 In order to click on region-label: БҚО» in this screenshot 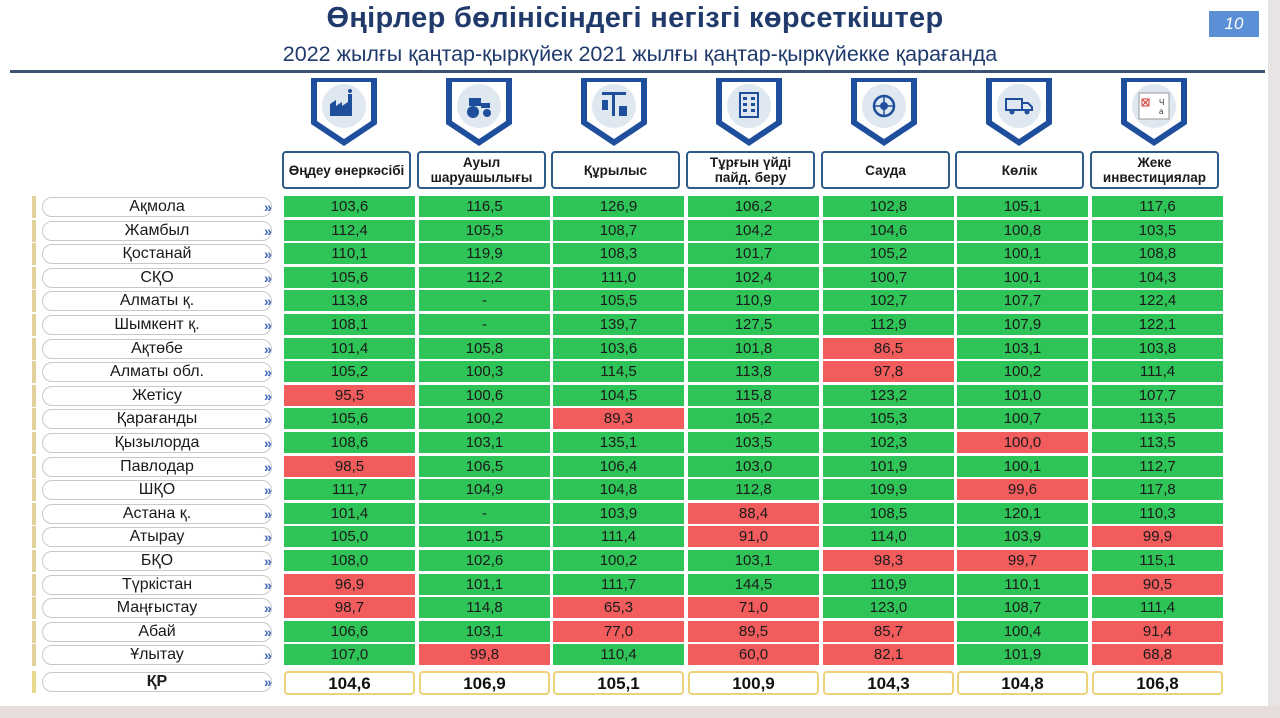, I will do `click(157, 561)`.